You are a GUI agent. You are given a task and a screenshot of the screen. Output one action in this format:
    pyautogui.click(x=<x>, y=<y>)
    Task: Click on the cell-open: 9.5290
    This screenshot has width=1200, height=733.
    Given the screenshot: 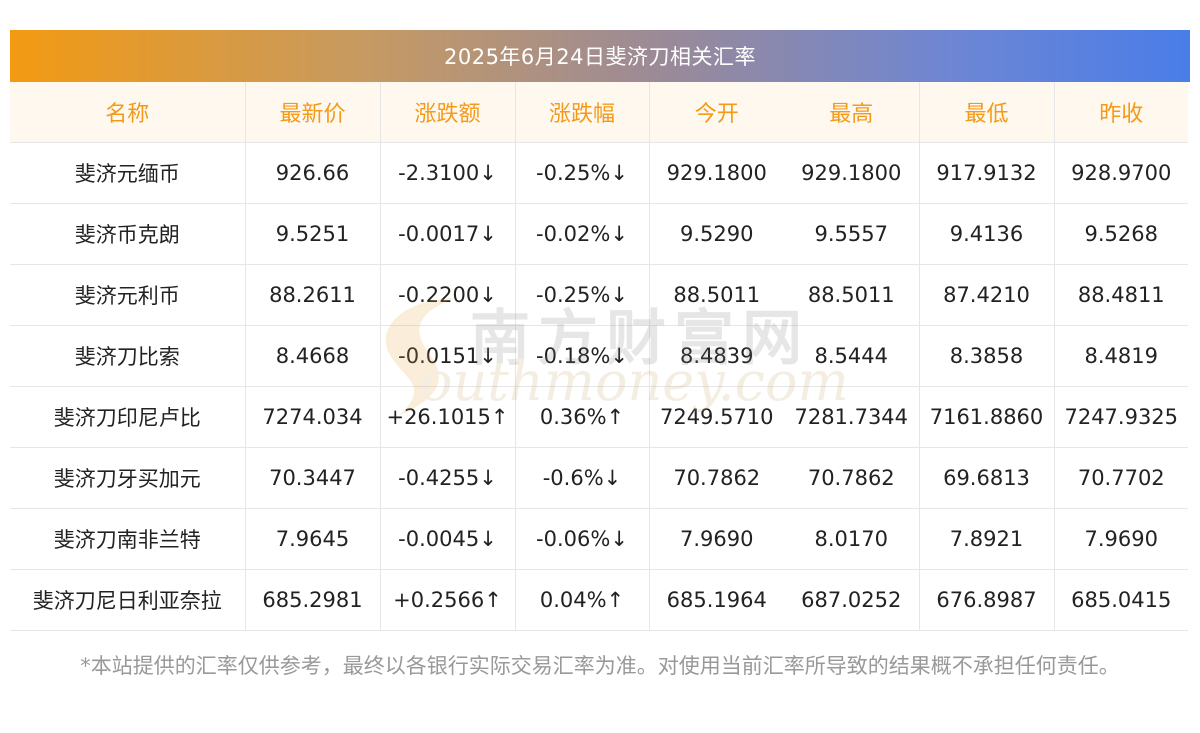 What is the action you would take?
    pyautogui.click(x=716, y=234)
    